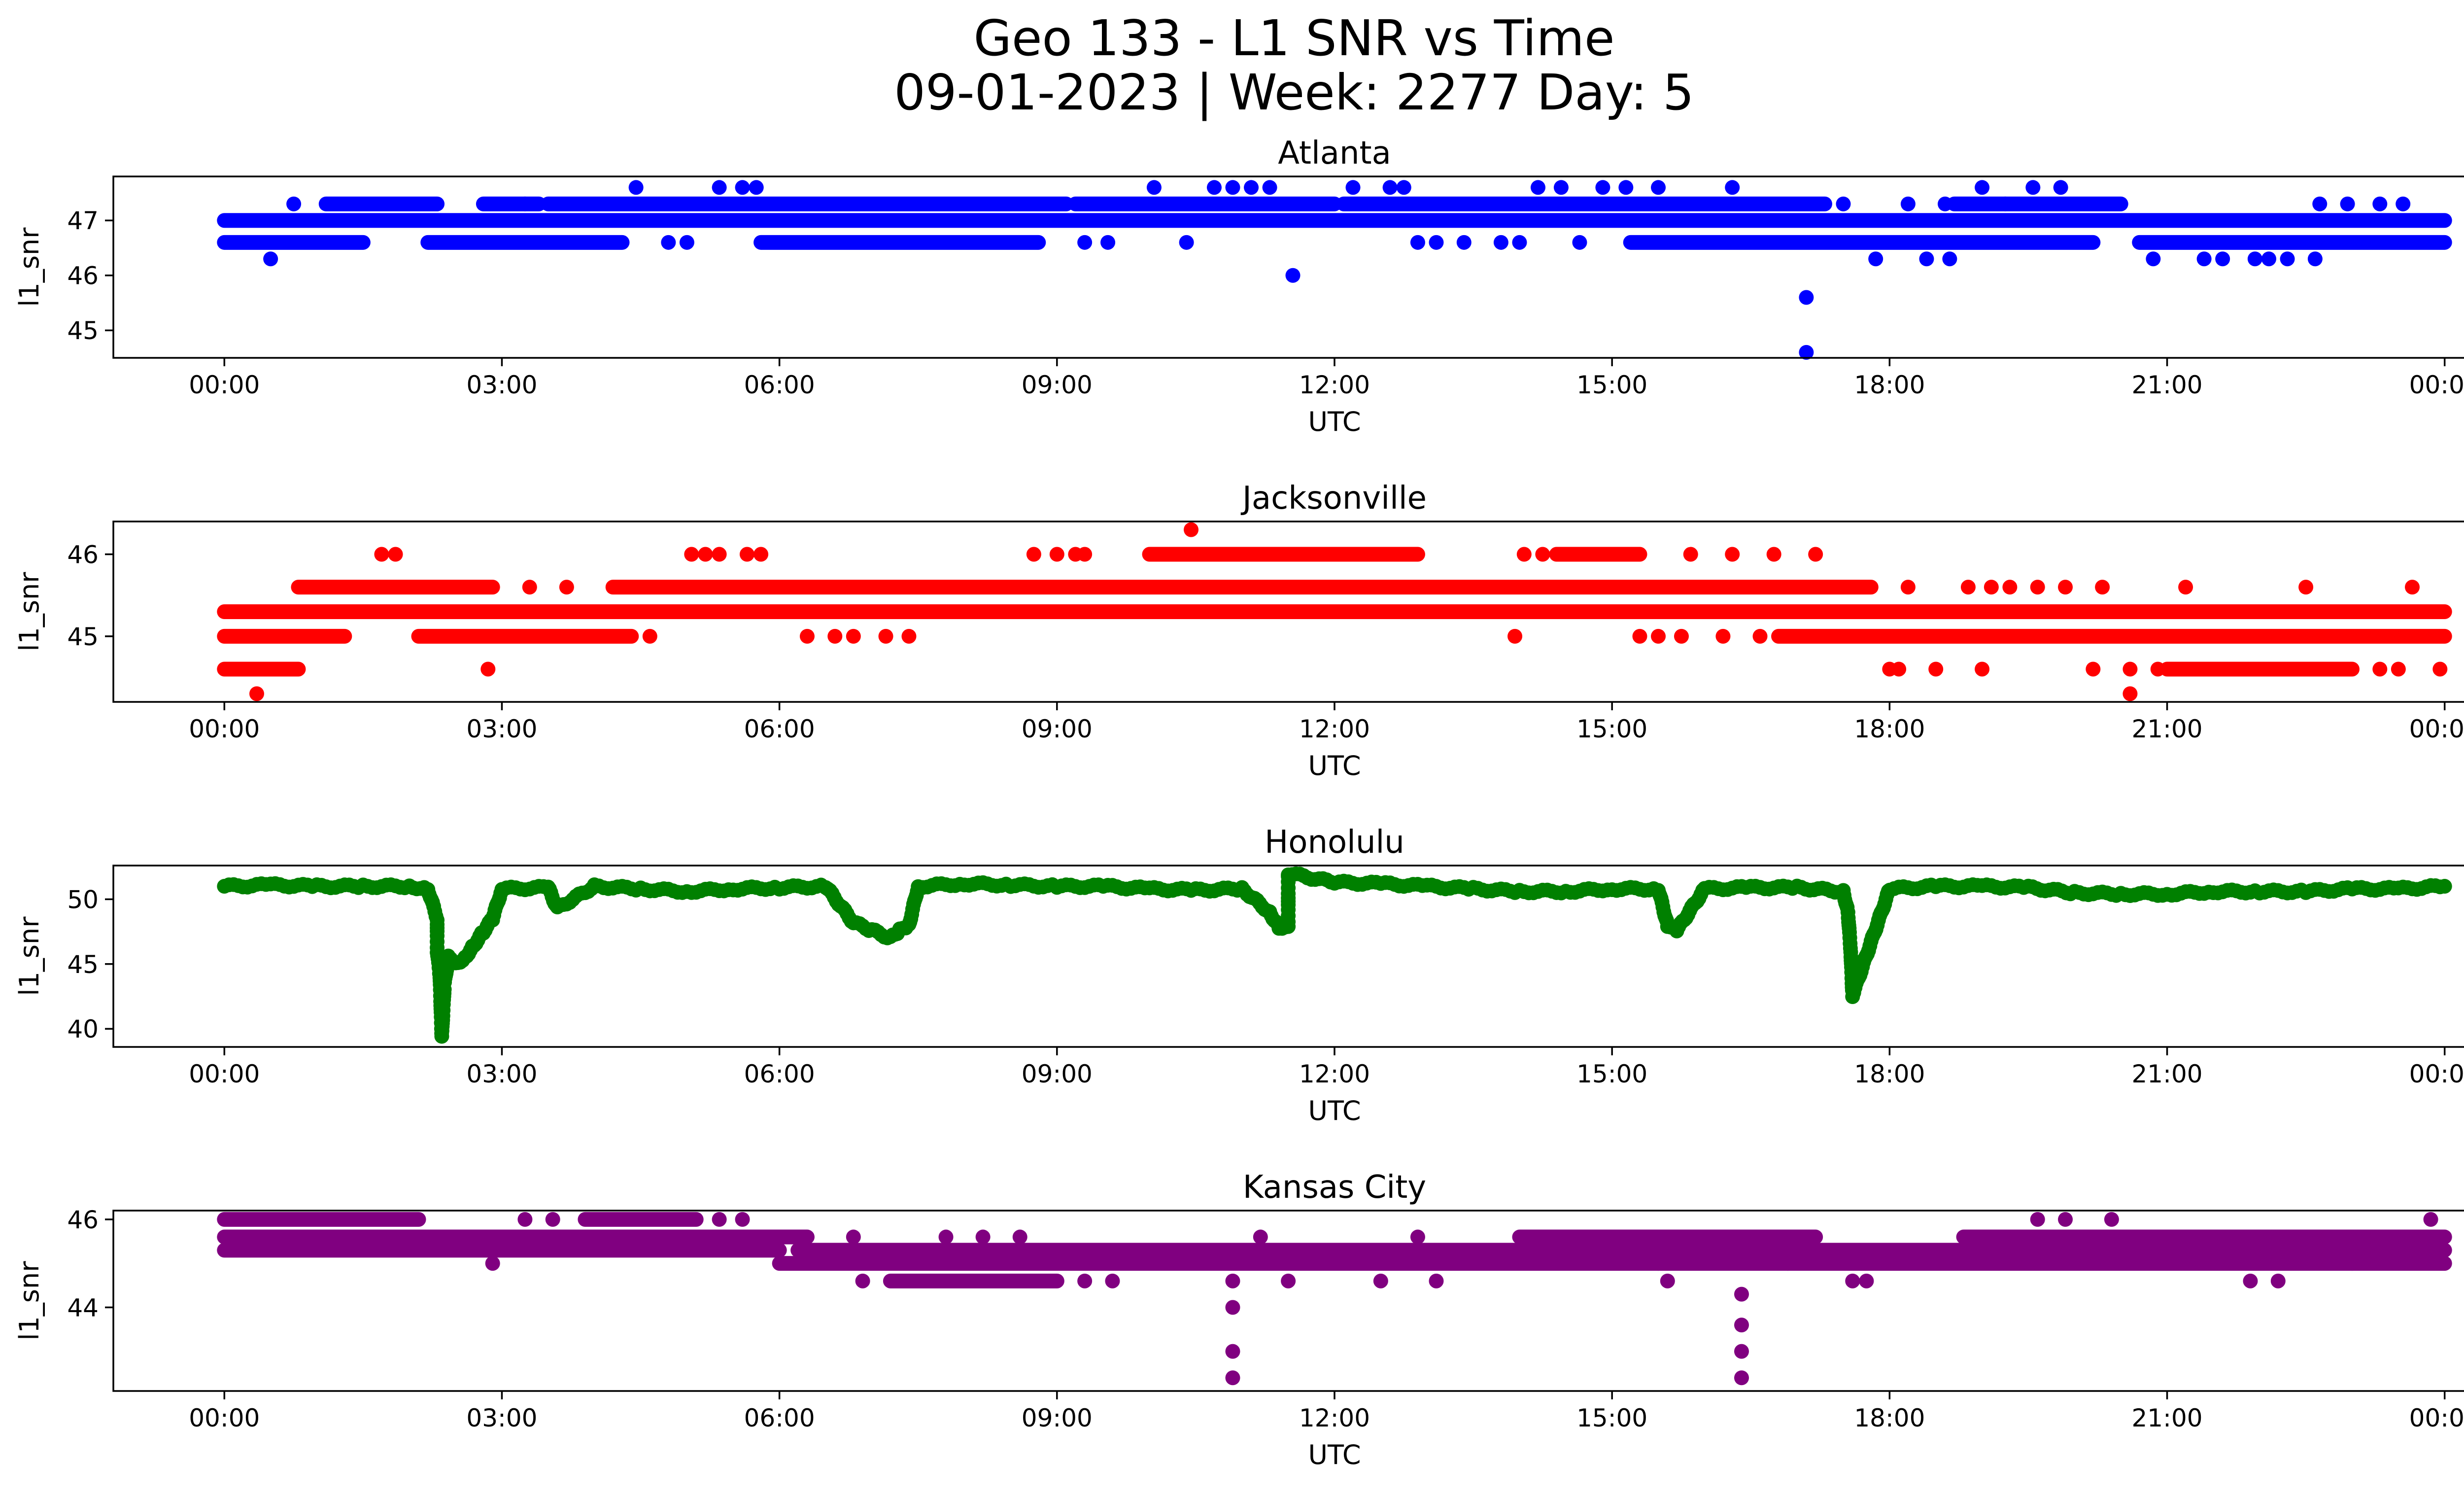  What do you see at coordinates (83, 1307) in the screenshot?
I see `y-tick-label-3-0: 44` at bounding box center [83, 1307].